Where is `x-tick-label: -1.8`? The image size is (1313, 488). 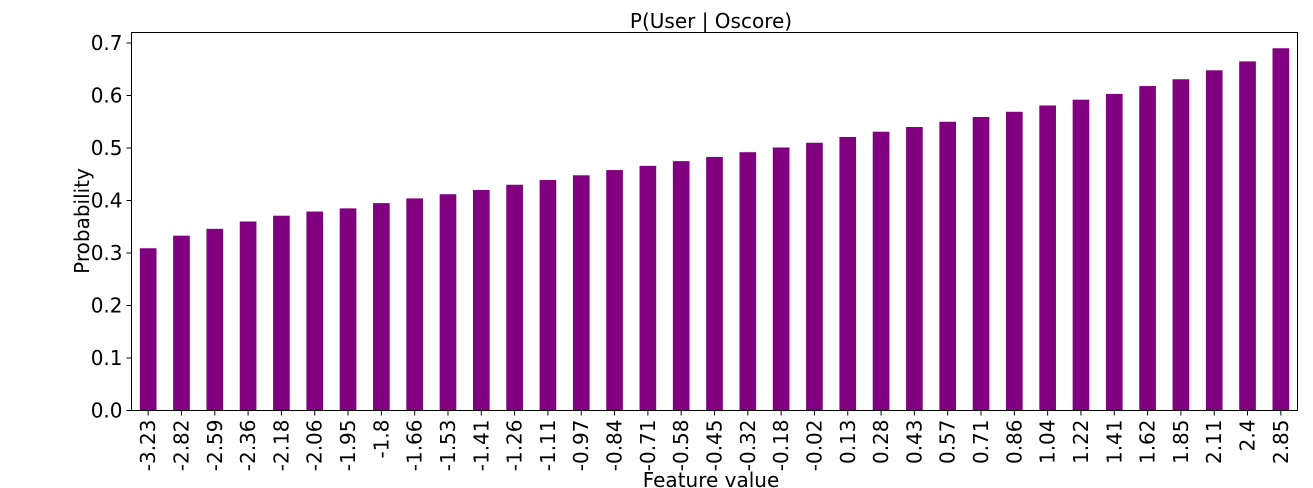 x-tick-label: -1.8 is located at coordinates (381, 439).